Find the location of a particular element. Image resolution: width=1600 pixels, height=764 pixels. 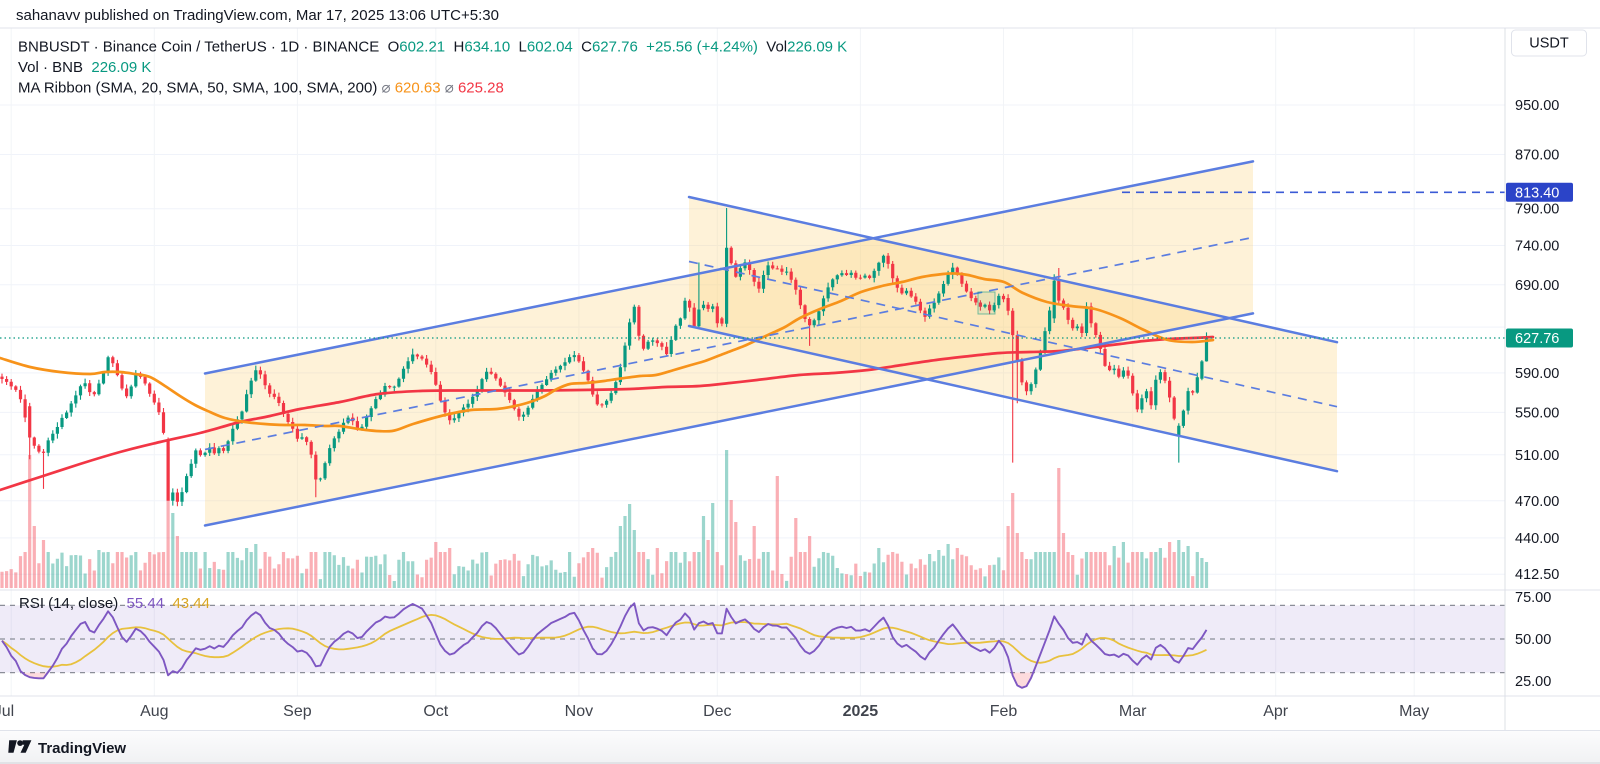

svg-text: 690.00 is located at coordinates (1537, 286).